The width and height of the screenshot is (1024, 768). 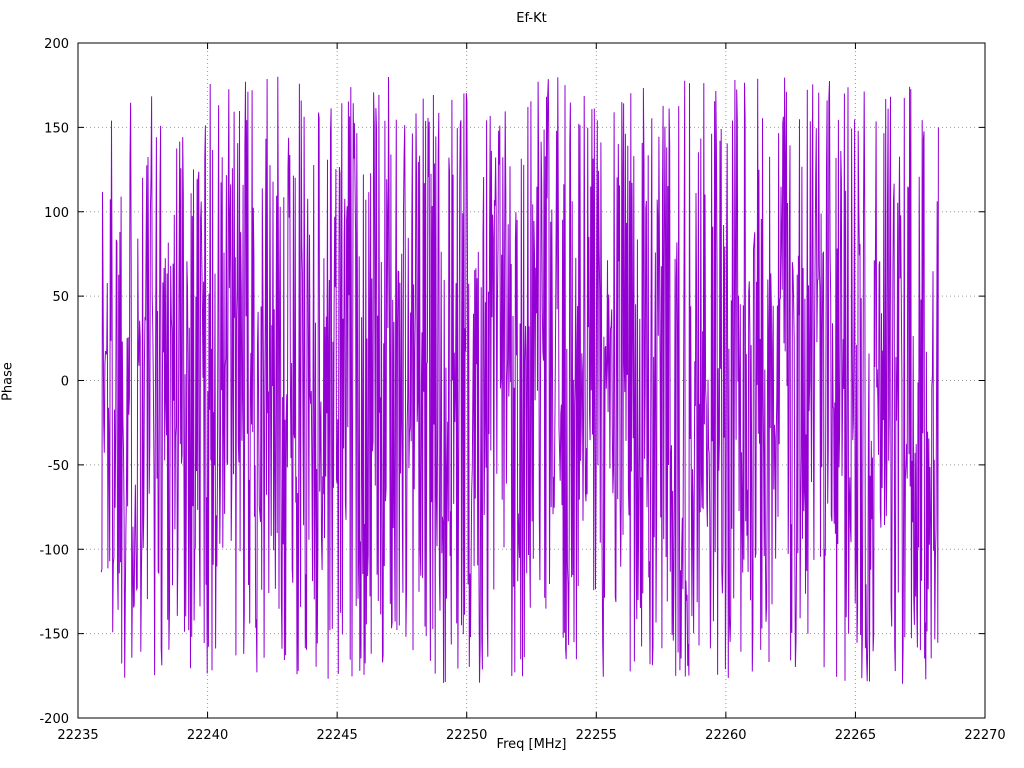 What do you see at coordinates (725, 735) in the screenshot?
I see `x-tick-label: 22260` at bounding box center [725, 735].